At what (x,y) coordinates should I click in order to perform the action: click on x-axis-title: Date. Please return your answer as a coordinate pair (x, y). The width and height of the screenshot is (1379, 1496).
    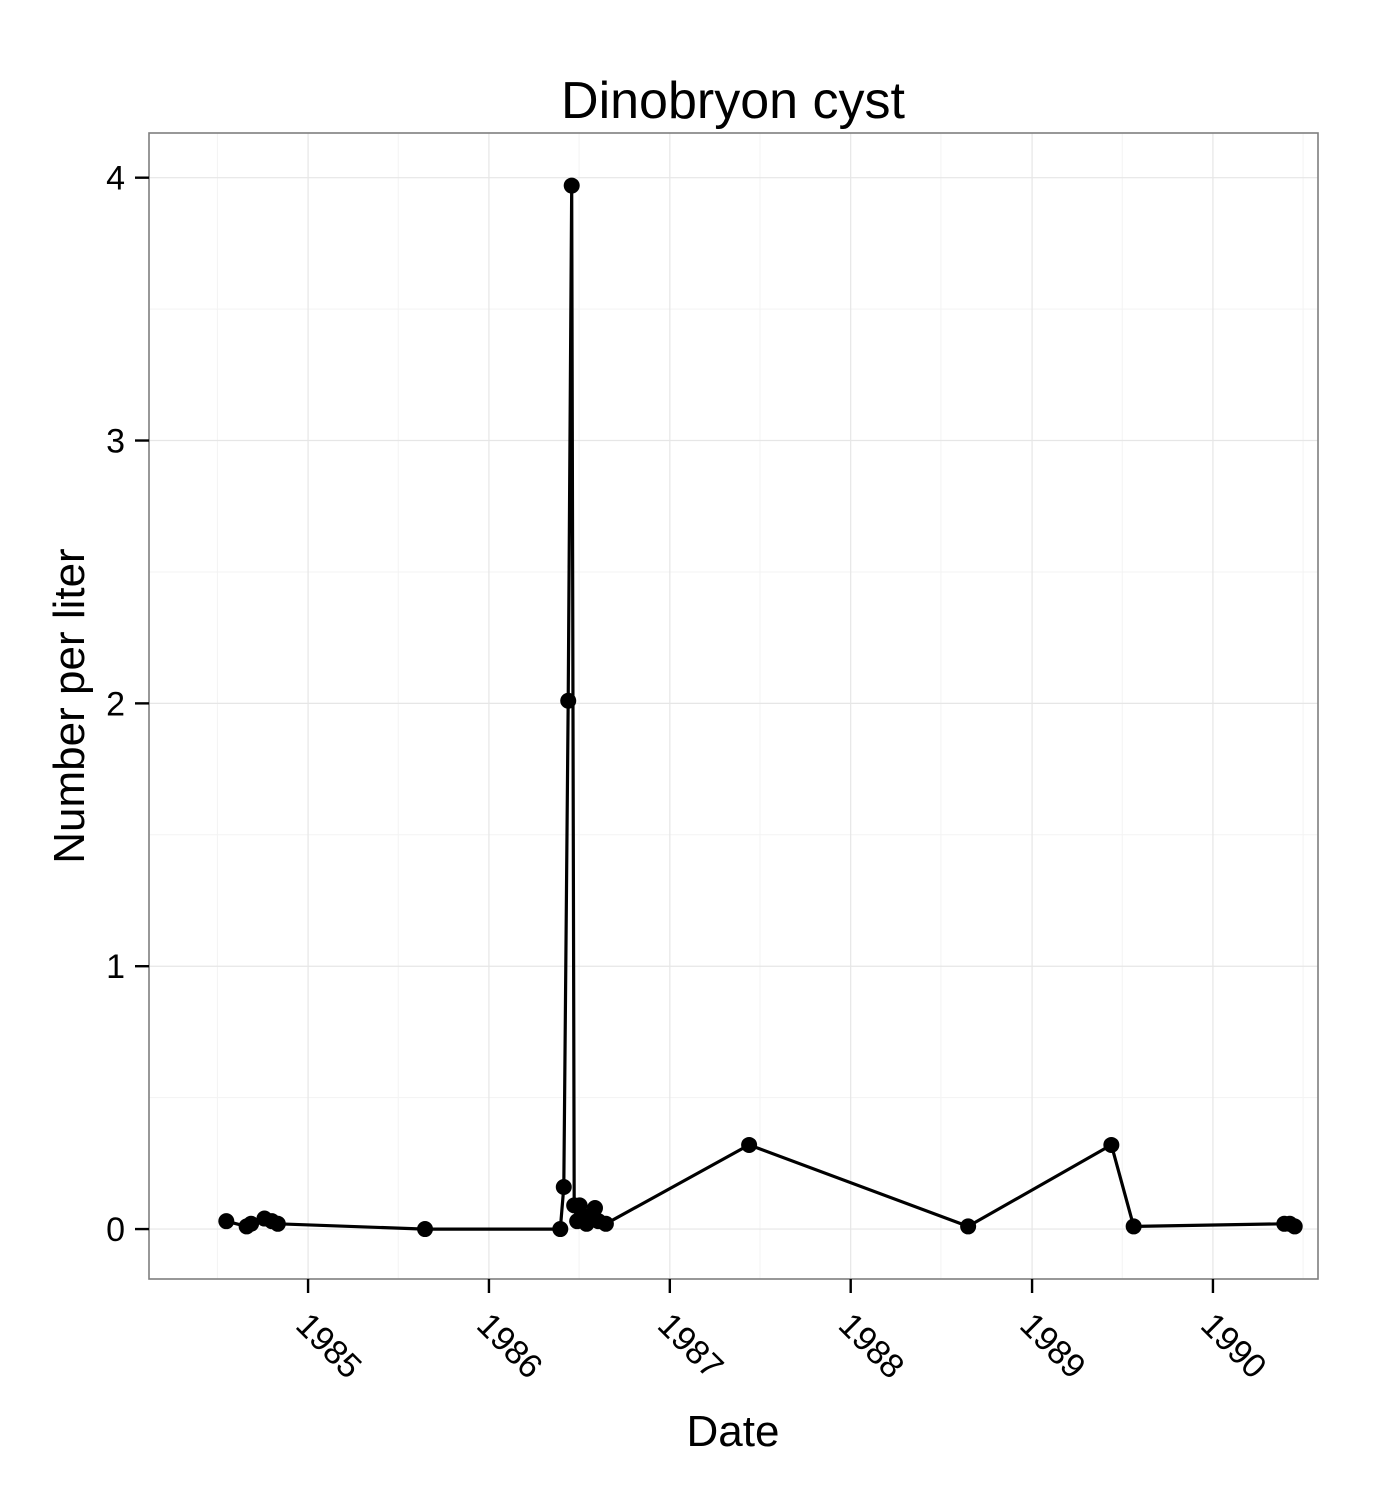
    Looking at the image, I should click on (733, 1431).